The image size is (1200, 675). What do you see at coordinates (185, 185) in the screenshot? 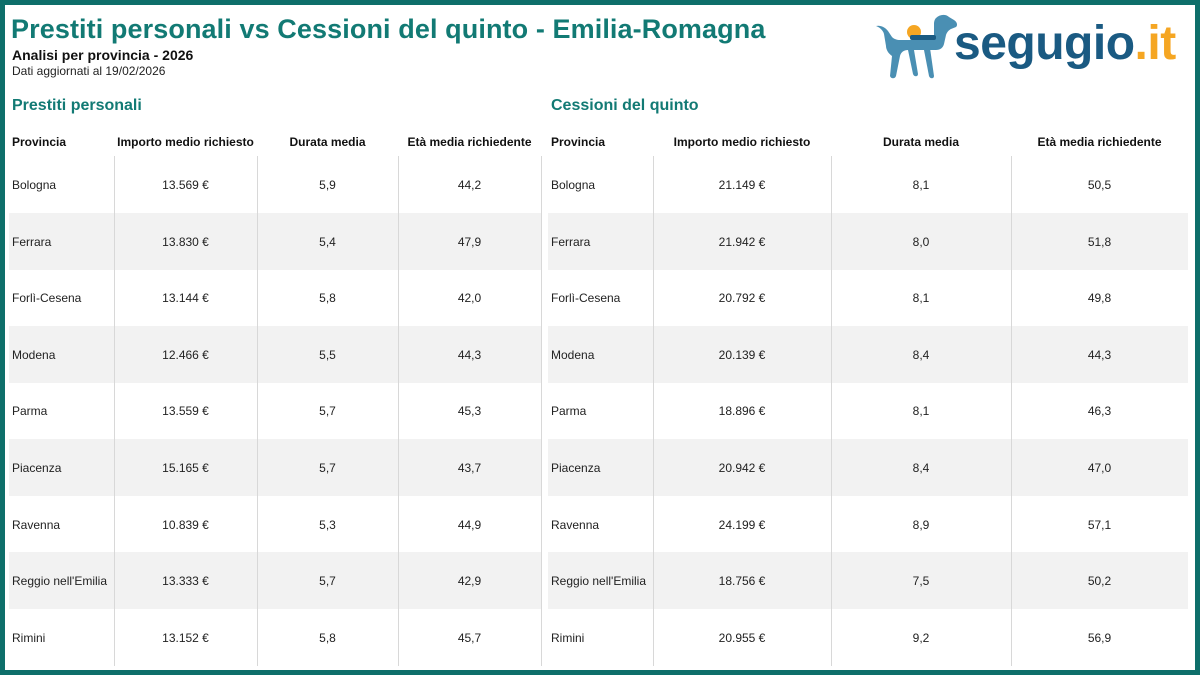
I see `cell-importo-medio: 13.569 €` at bounding box center [185, 185].